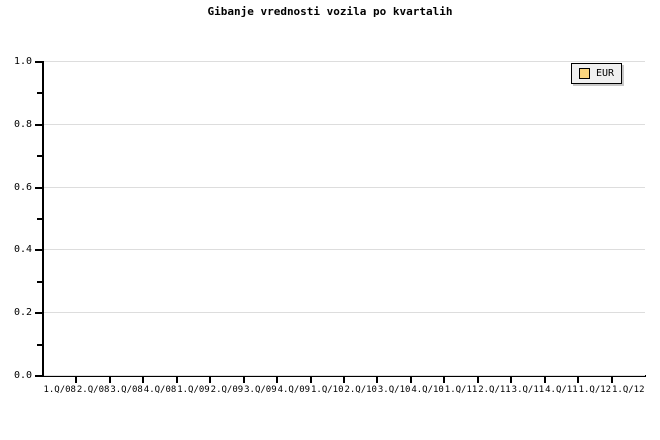 The image size is (660, 440). Describe the element at coordinates (22, 187) in the screenshot. I see `y-axis-label: 0.6` at that location.